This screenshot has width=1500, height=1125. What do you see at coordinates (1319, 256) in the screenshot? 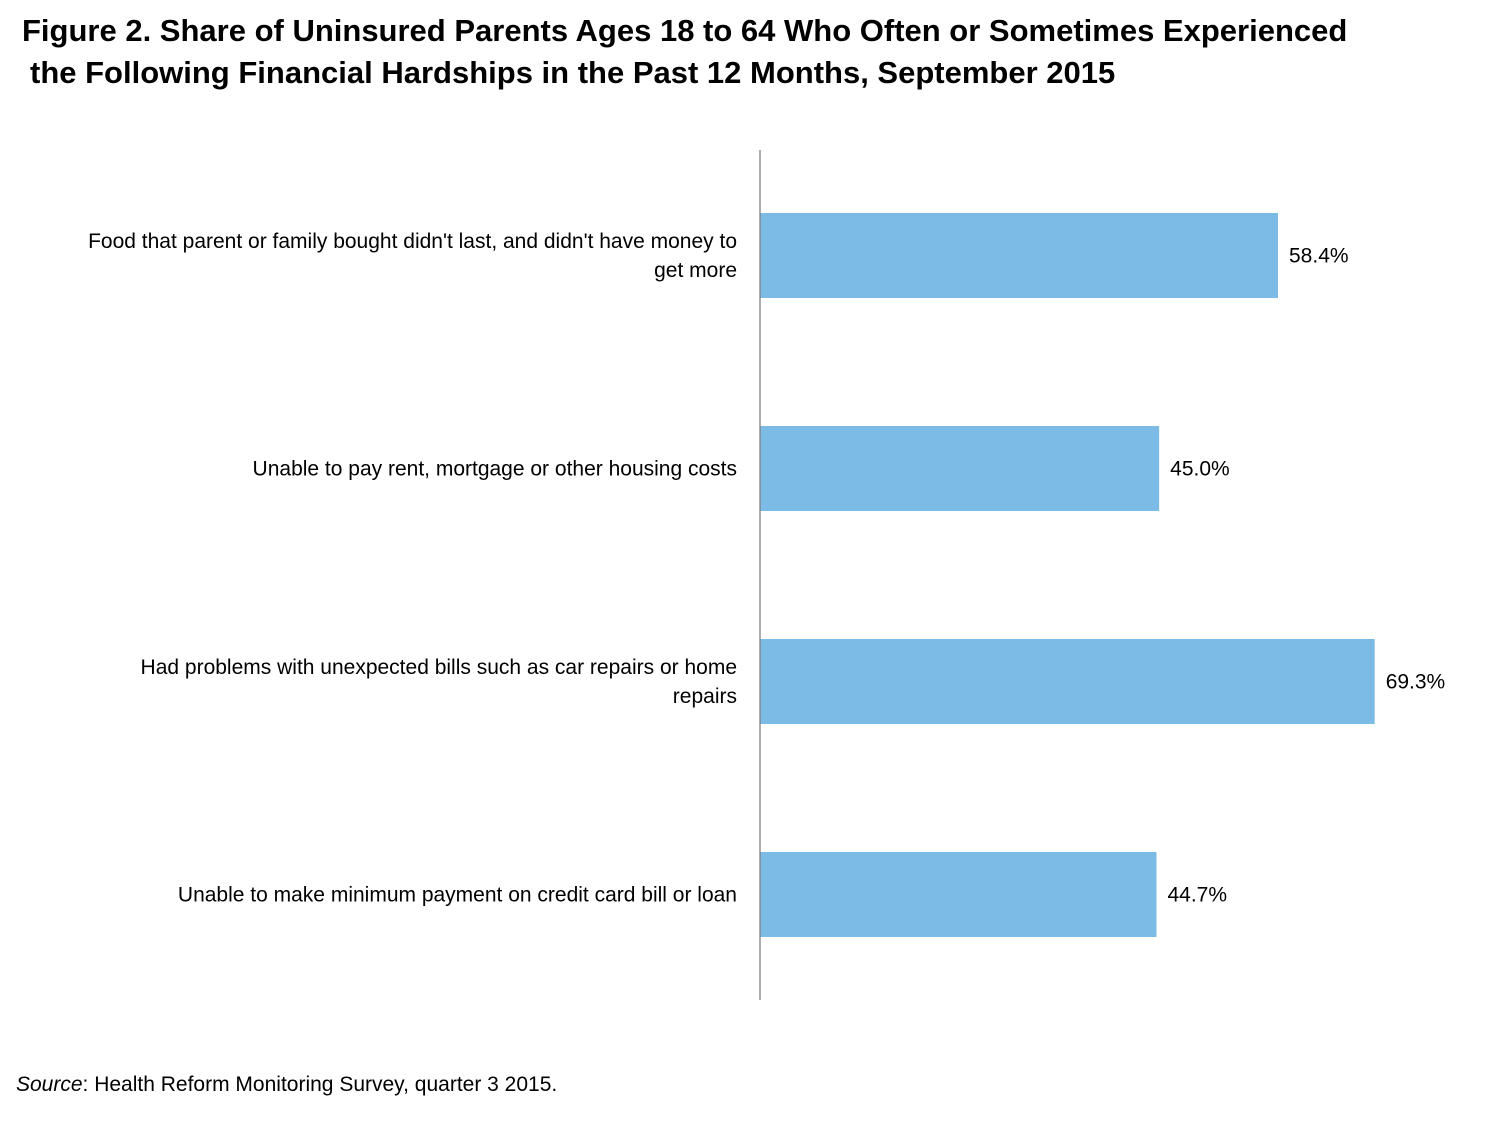
I see `data-label-1: 58.4%` at bounding box center [1319, 256].